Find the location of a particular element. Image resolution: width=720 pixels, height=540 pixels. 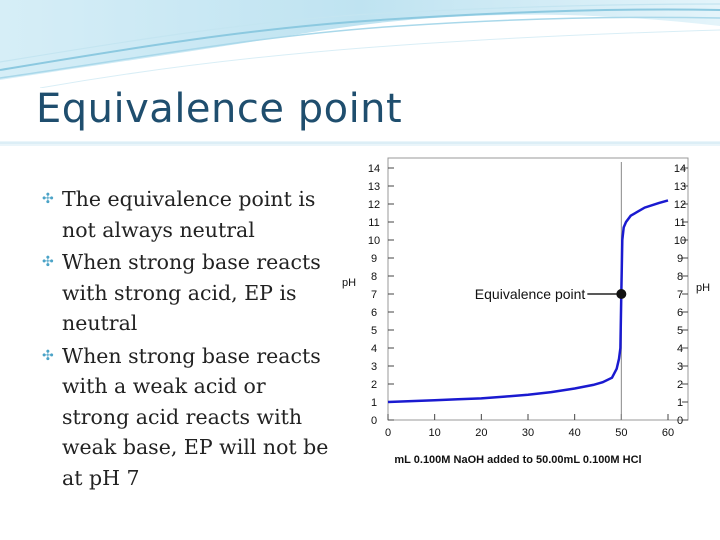

titration-curve is located at coordinates (528, 301).